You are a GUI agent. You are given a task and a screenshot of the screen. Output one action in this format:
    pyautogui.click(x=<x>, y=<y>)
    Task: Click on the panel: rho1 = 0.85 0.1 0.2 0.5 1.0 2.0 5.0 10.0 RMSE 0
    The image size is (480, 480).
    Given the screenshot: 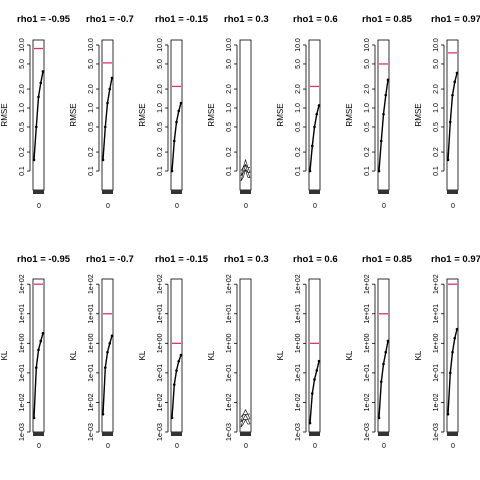 What is the action you would take?
    pyautogui.click(x=379, y=112)
    